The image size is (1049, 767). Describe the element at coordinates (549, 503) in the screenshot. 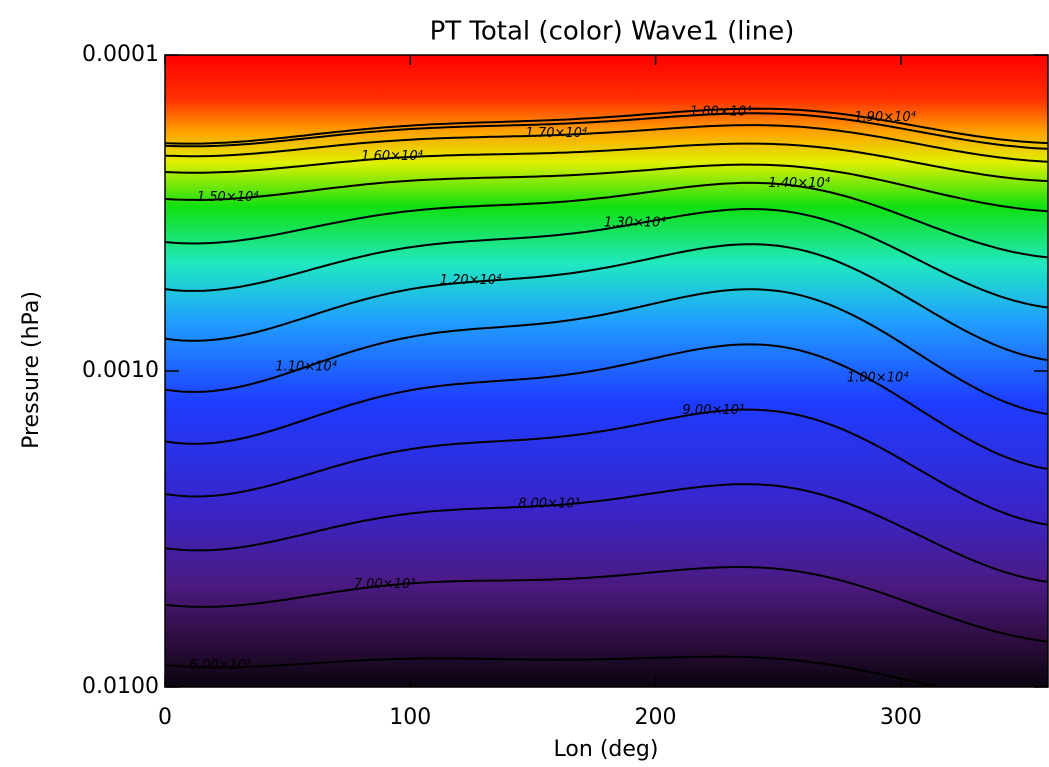

I see `contour-label: 8.00×10³` at that location.